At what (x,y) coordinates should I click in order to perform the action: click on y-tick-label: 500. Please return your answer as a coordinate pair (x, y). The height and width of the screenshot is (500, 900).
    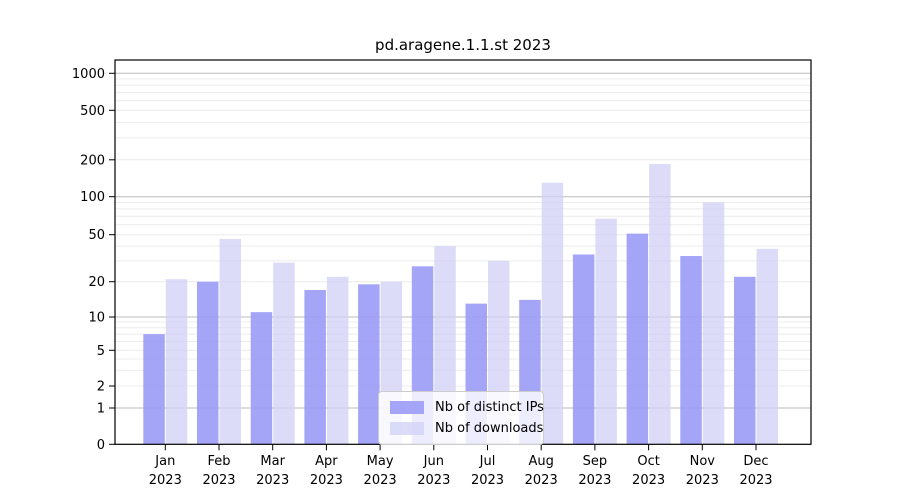
    Looking at the image, I should click on (92, 111).